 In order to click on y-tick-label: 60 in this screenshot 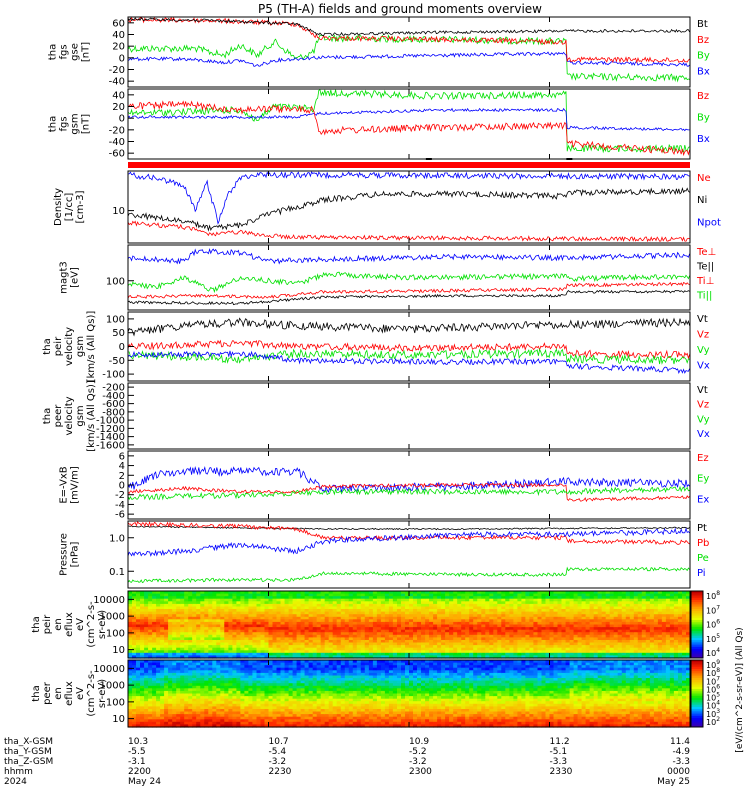, I will do `click(118, 23)`.